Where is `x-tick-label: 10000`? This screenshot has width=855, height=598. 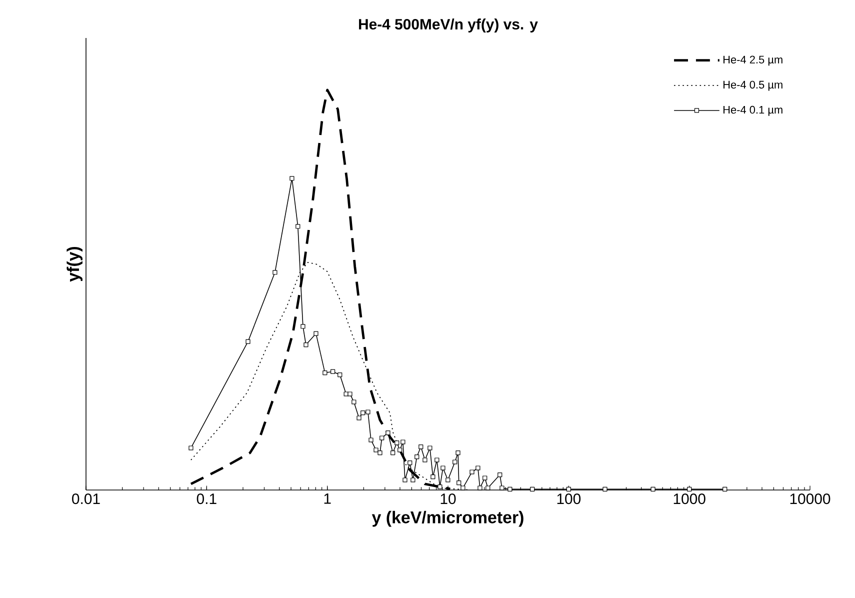
x-tick-label: 10000 is located at coordinates (810, 499).